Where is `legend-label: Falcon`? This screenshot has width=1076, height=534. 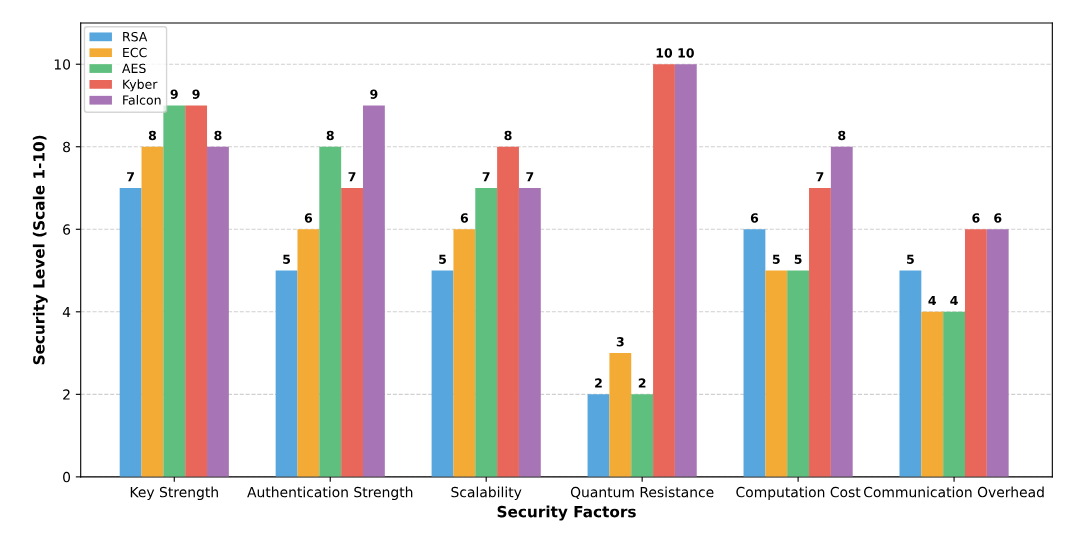 legend-label: Falcon is located at coordinates (142, 100).